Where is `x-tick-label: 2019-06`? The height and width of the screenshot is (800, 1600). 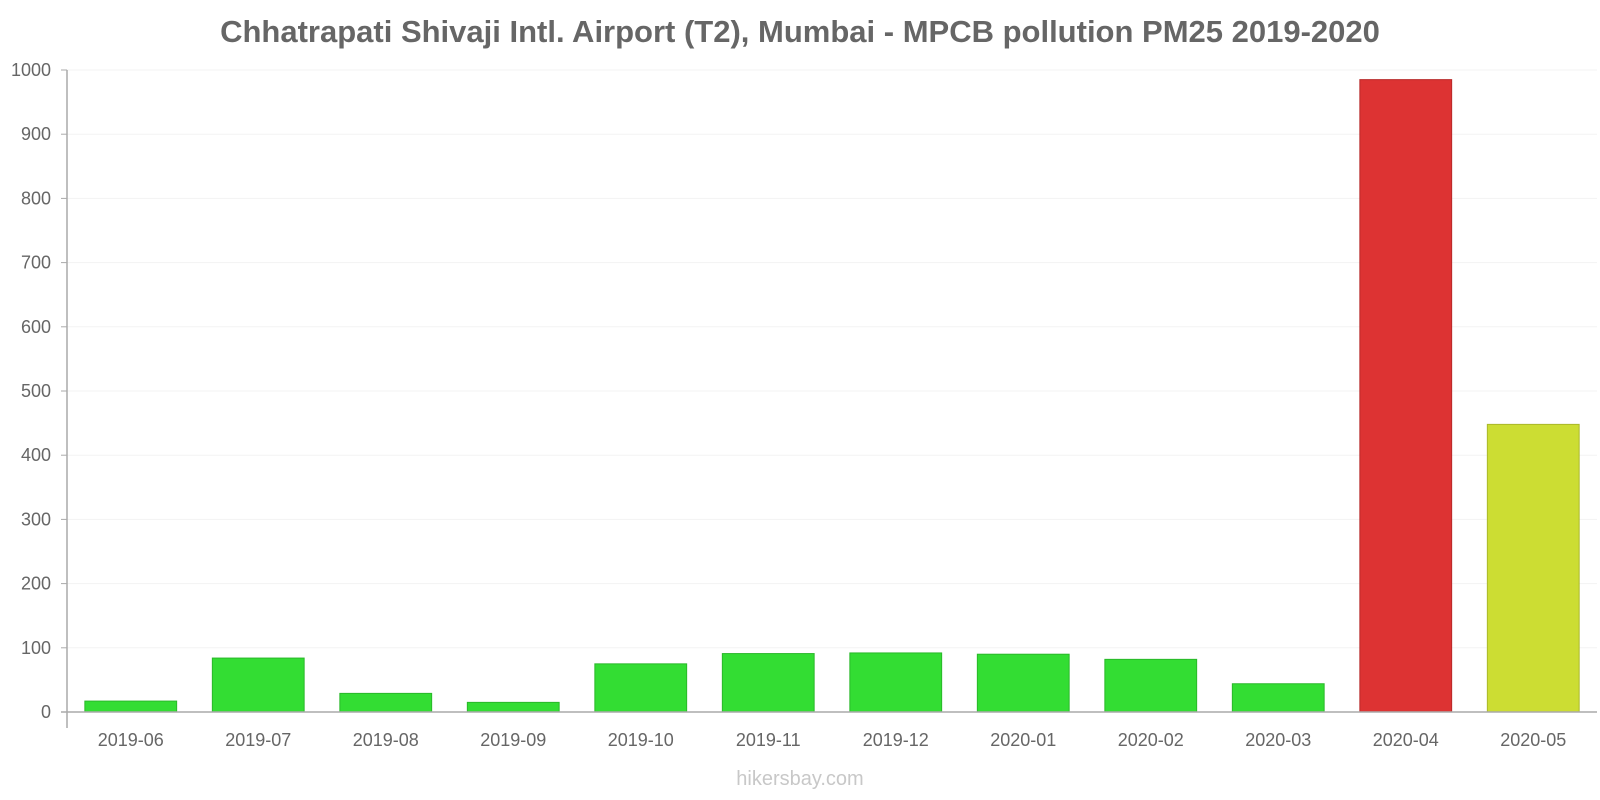
x-tick-label: 2019-06 is located at coordinates (131, 740).